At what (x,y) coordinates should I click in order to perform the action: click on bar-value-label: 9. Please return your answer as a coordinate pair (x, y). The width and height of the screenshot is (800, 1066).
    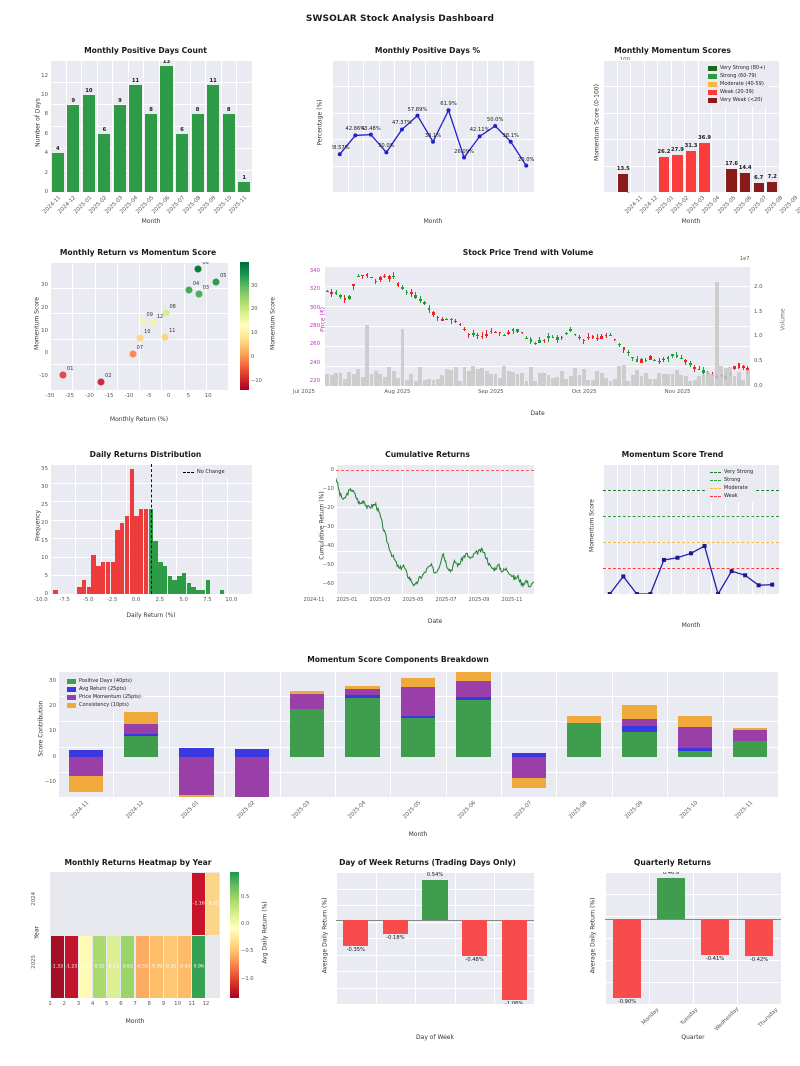
    Looking at the image, I should click on (73, 100).